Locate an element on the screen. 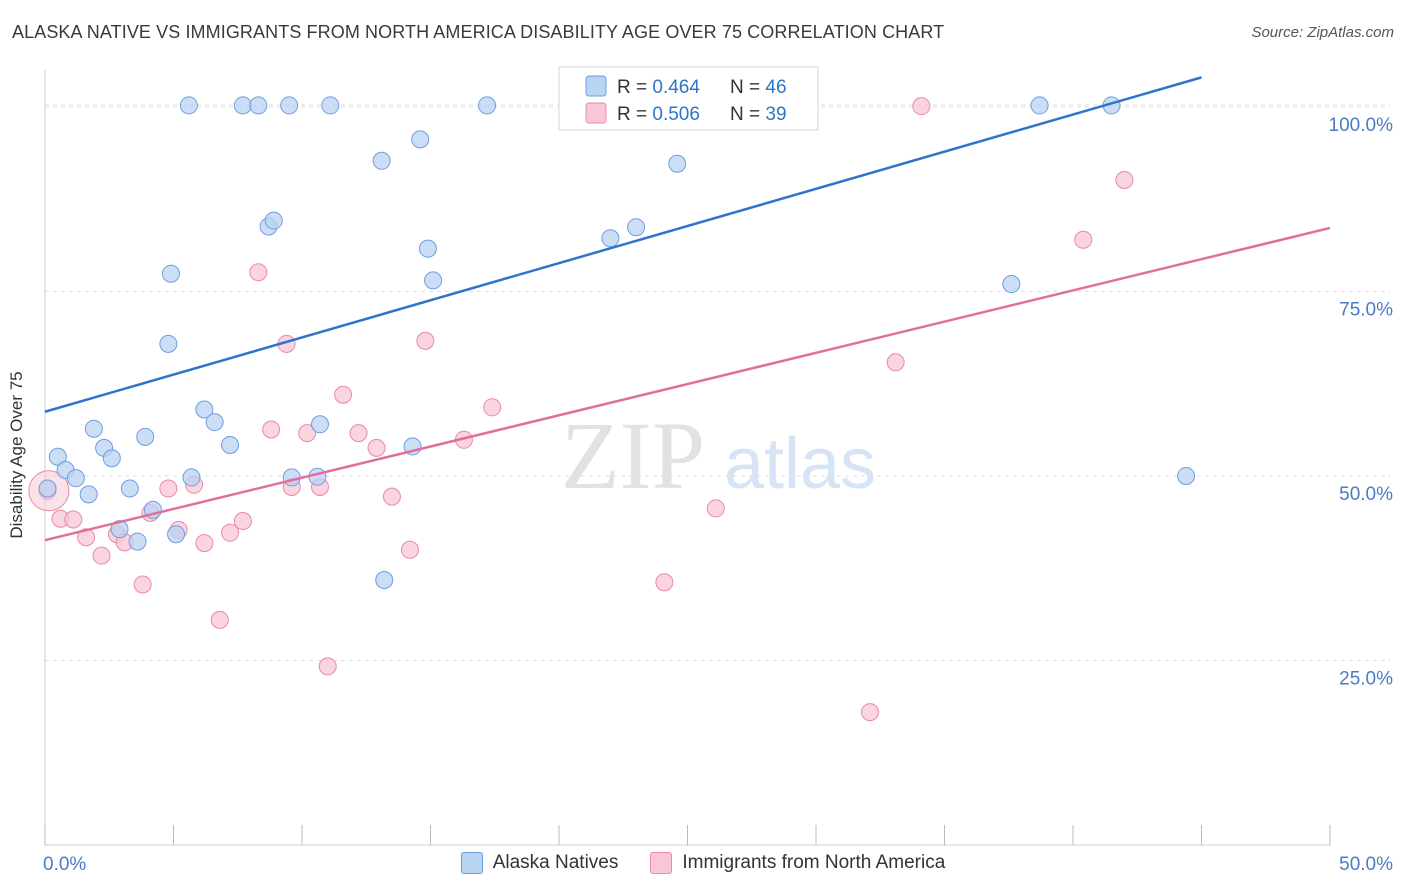 The width and height of the screenshot is (1406, 892). svg-text: R = 0.506 is located at coordinates (658, 114).